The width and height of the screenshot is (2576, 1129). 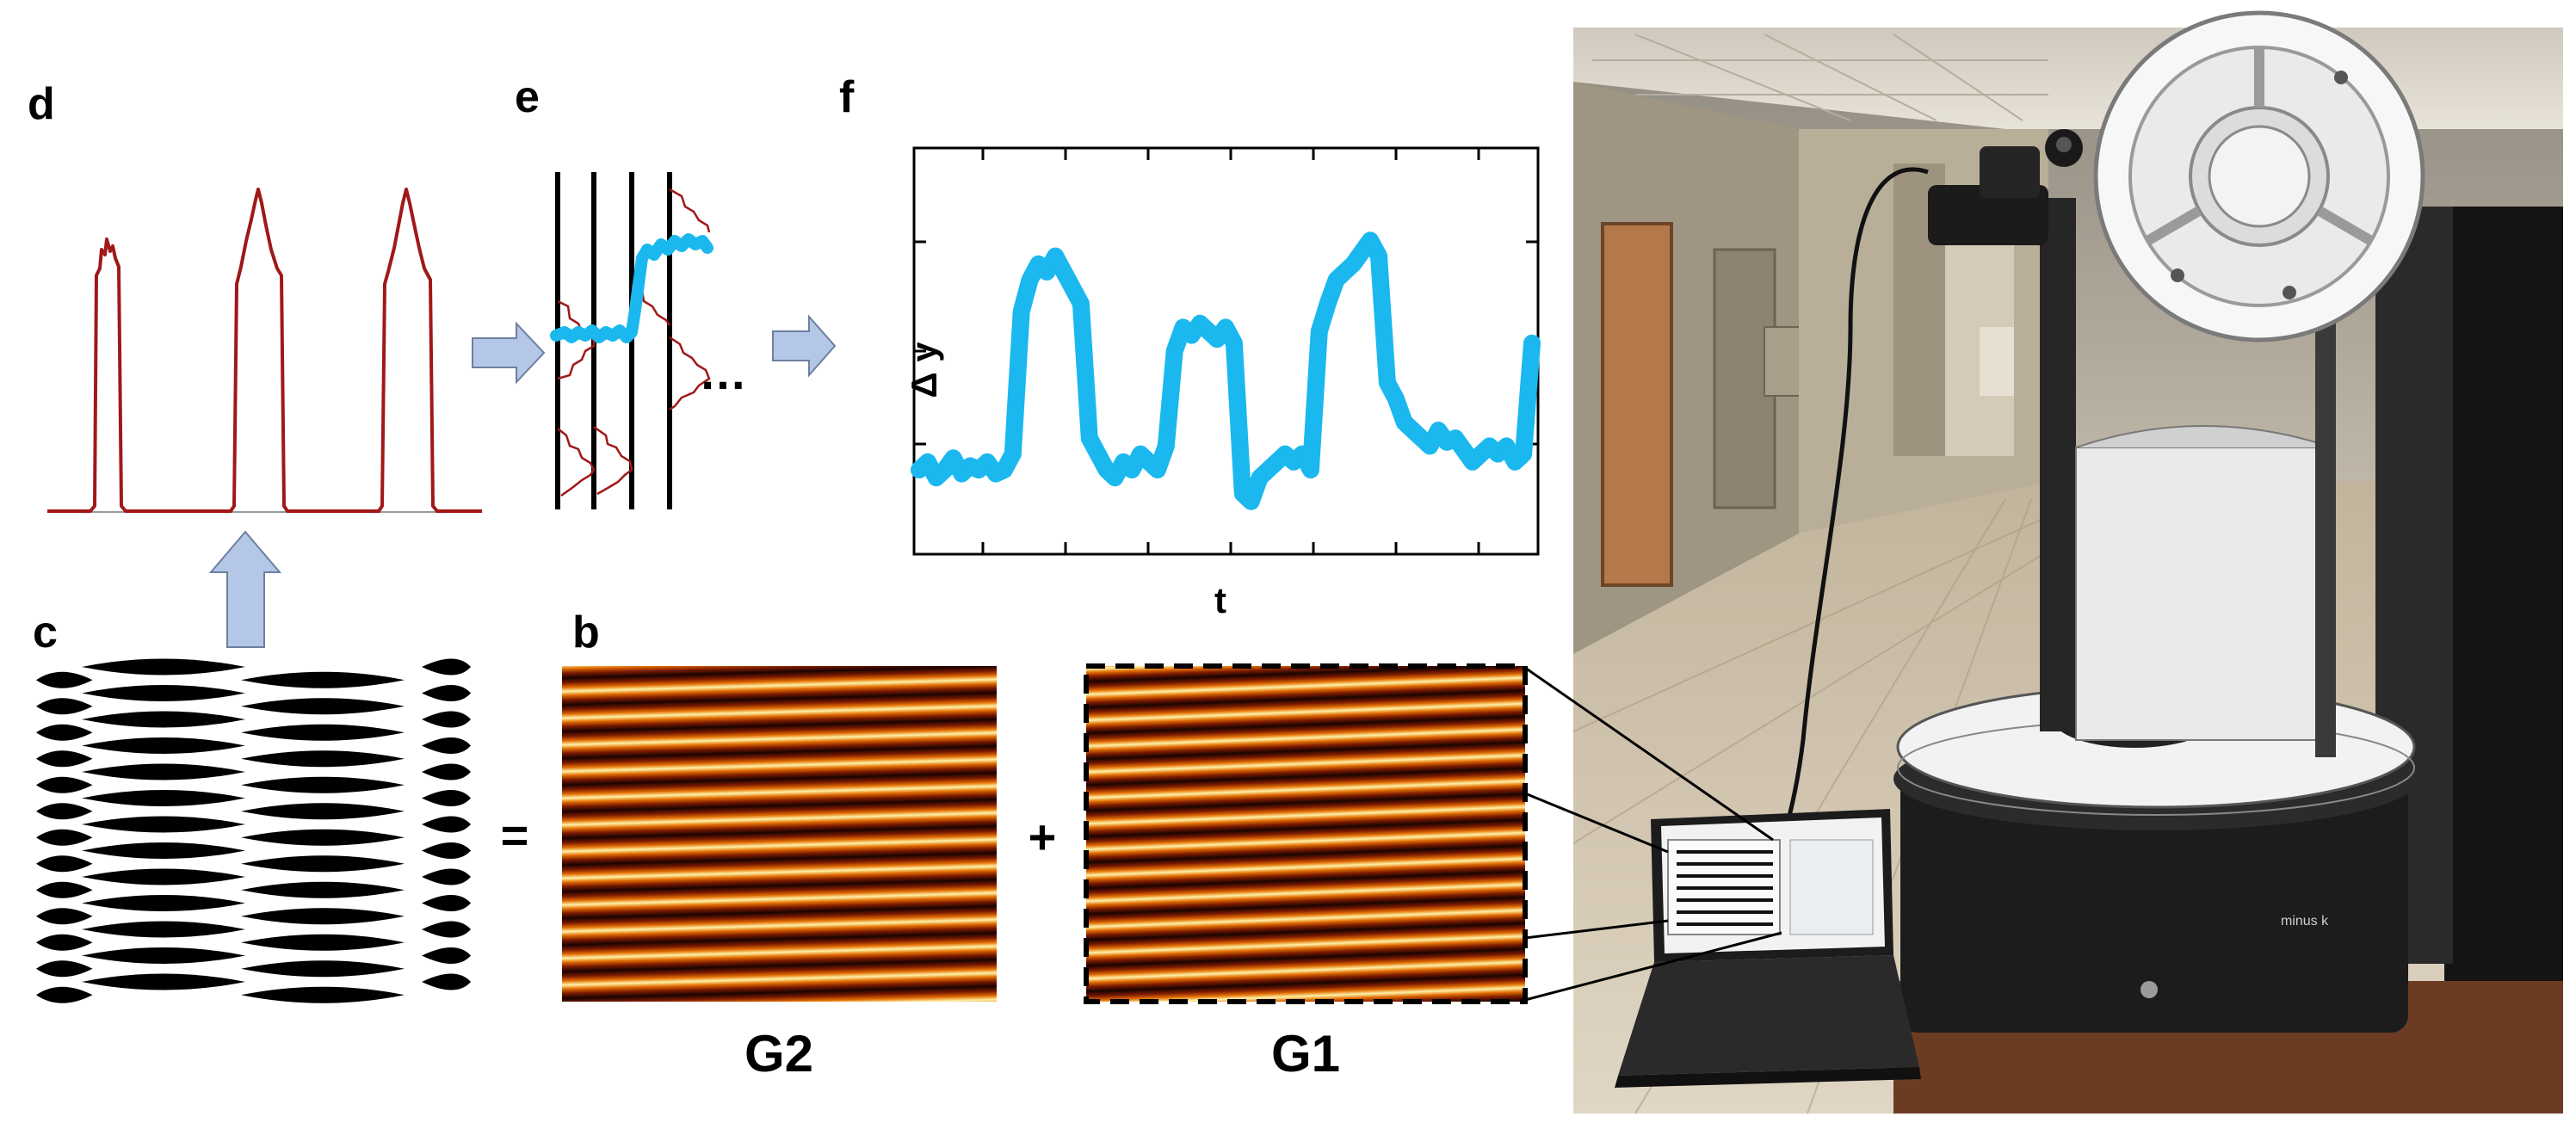 What do you see at coordinates (509, 353) in the screenshot?
I see `arrow-d-to-e` at bounding box center [509, 353].